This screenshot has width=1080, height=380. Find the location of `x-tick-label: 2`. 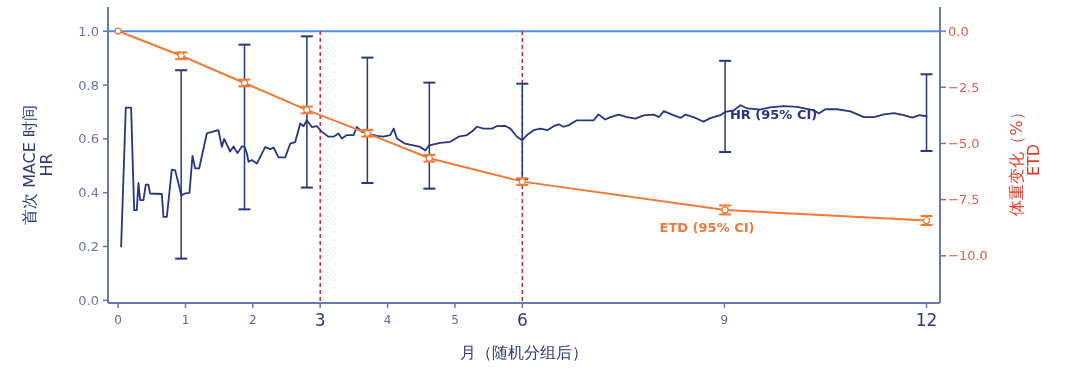

x-tick-label: 2 is located at coordinates (253, 320).